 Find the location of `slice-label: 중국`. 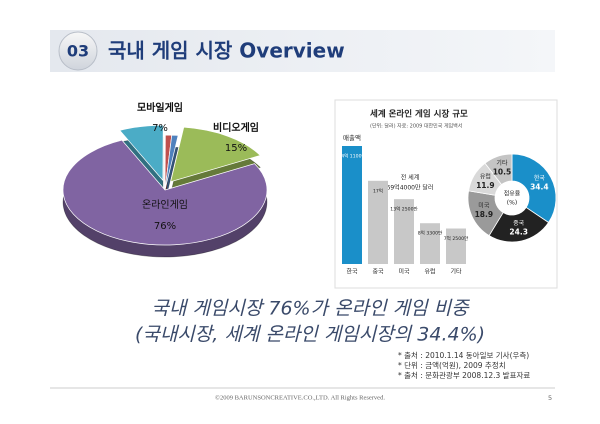

slice-label: 중국 is located at coordinates (519, 223).